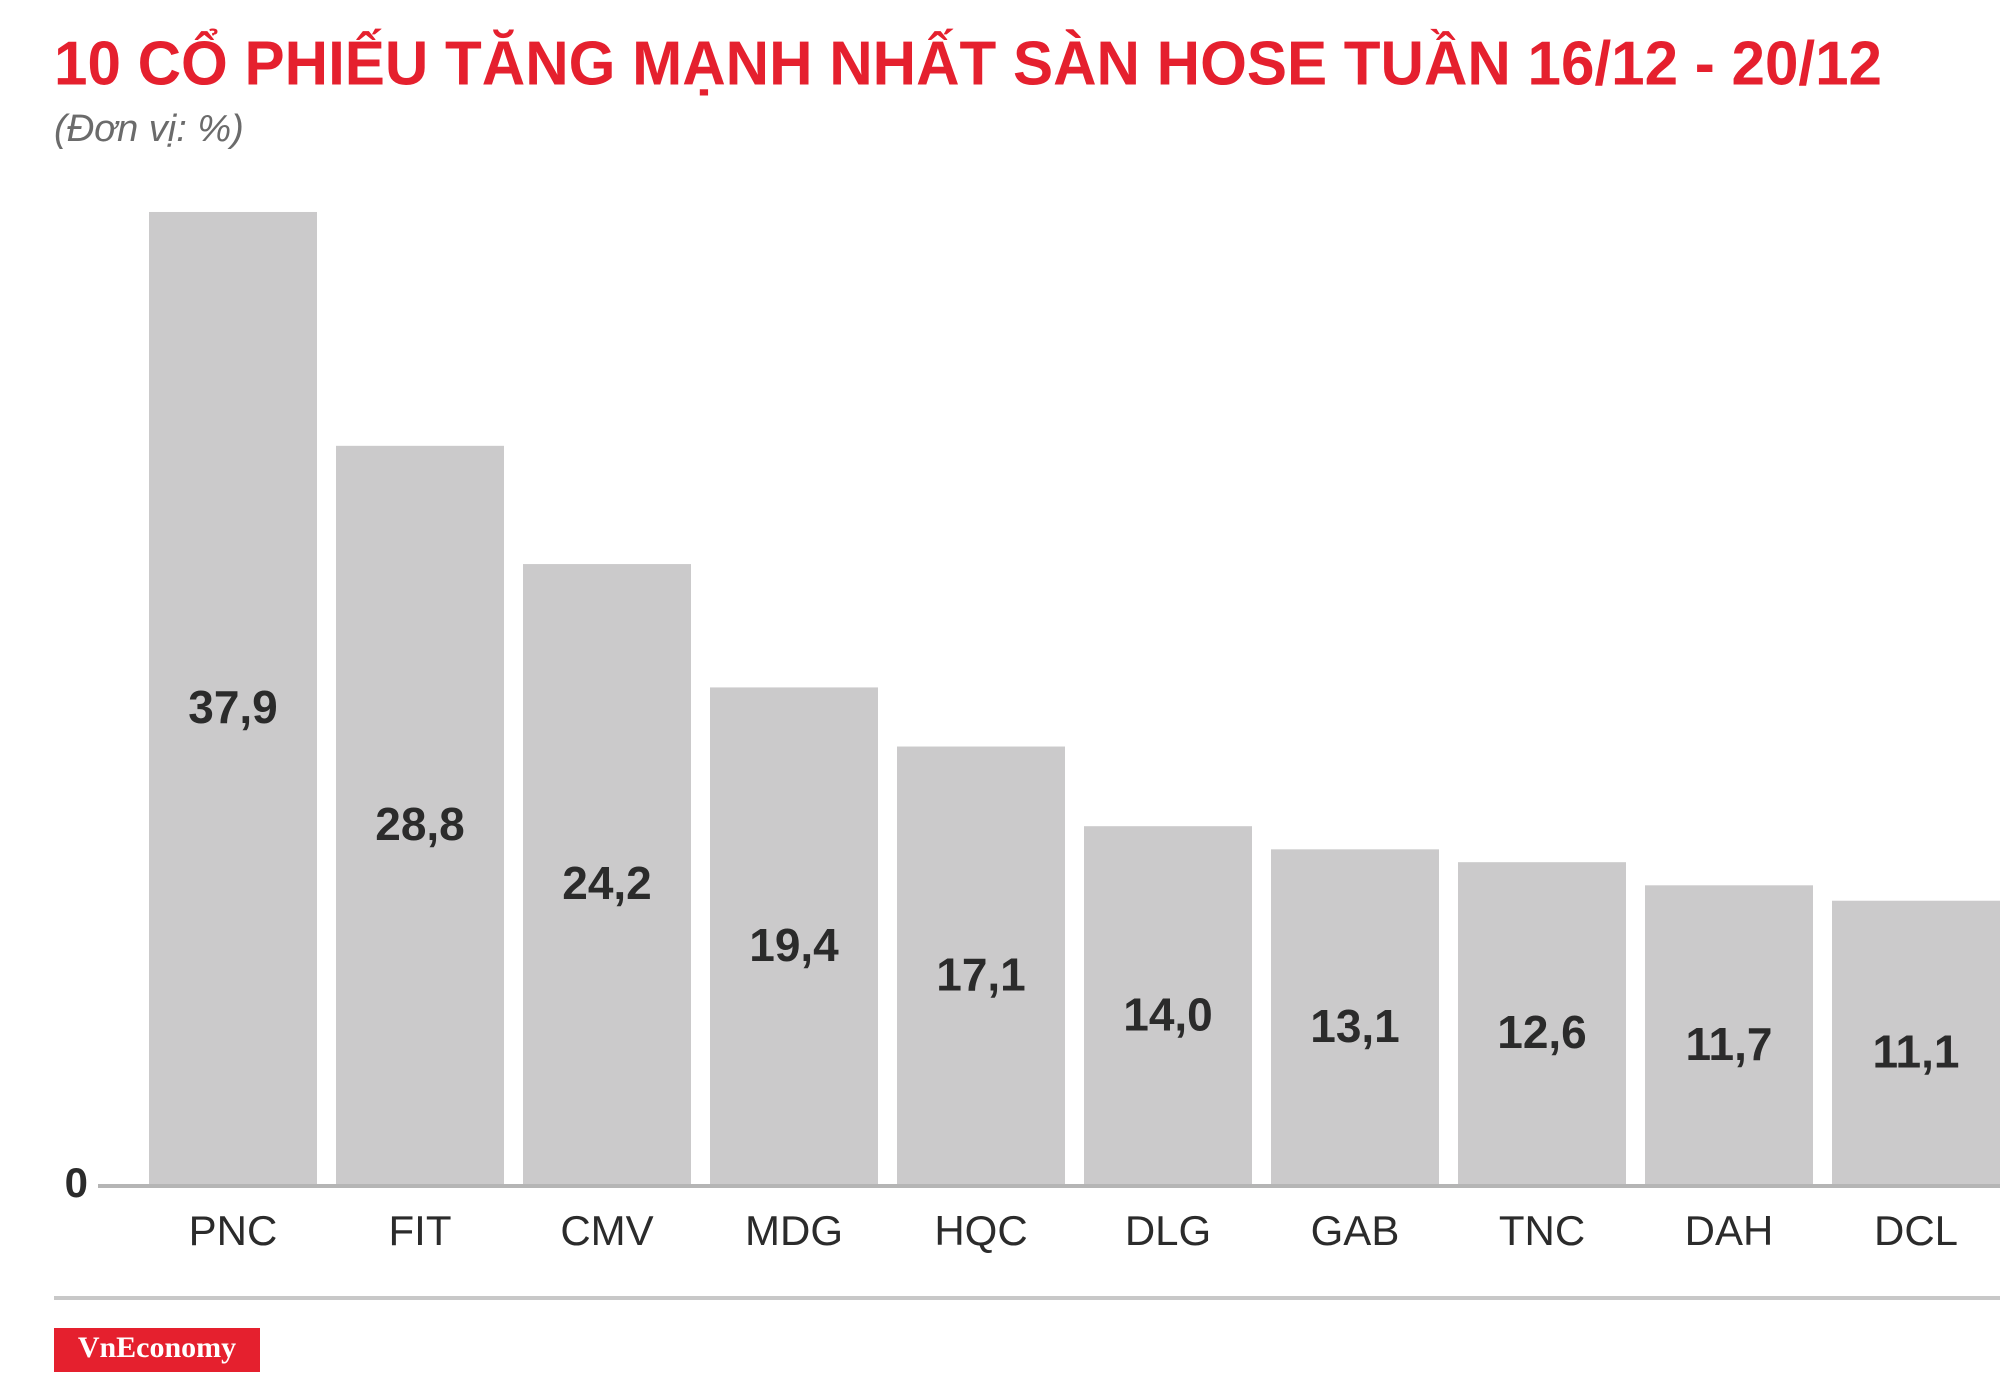 This screenshot has width=2000, height=1373. Describe the element at coordinates (1542, 1230) in the screenshot. I see `x-tick-label: TNC` at that location.